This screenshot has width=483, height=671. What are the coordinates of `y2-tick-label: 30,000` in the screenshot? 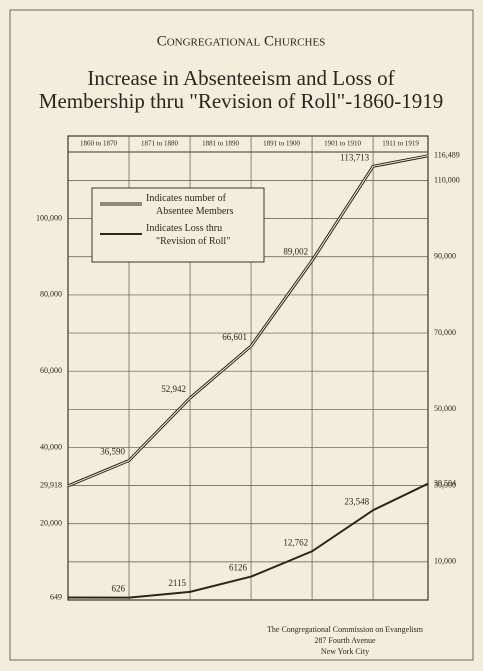 It's located at (445, 484).